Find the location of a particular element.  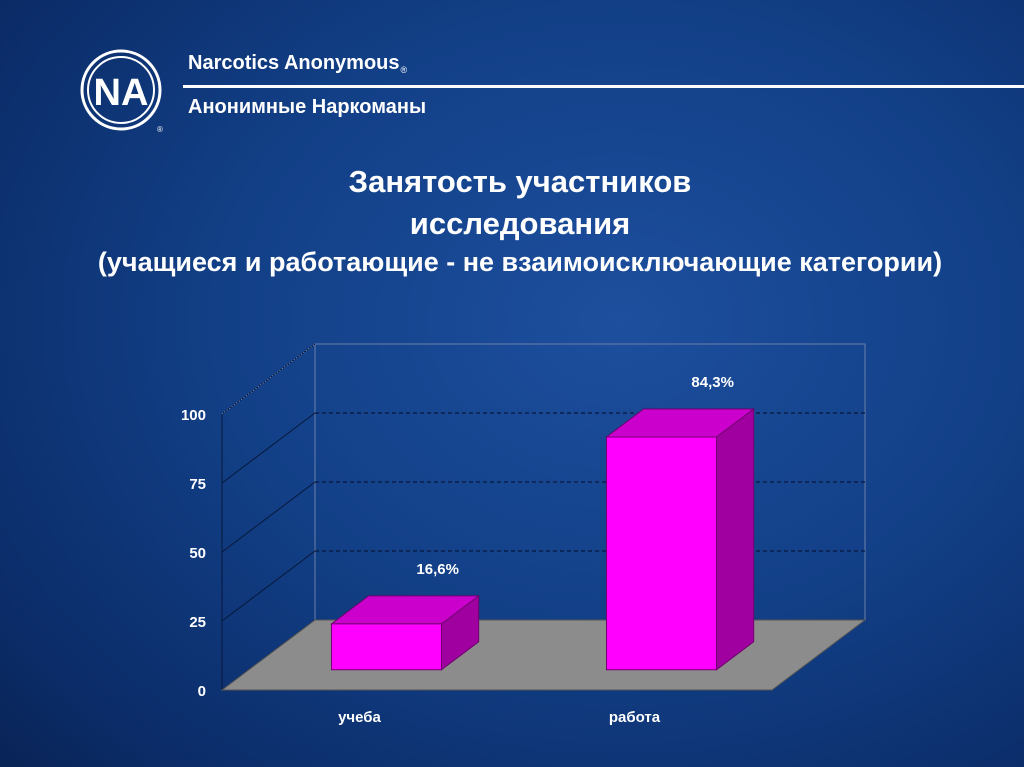

svg-text: NA is located at coordinates (121, 93).